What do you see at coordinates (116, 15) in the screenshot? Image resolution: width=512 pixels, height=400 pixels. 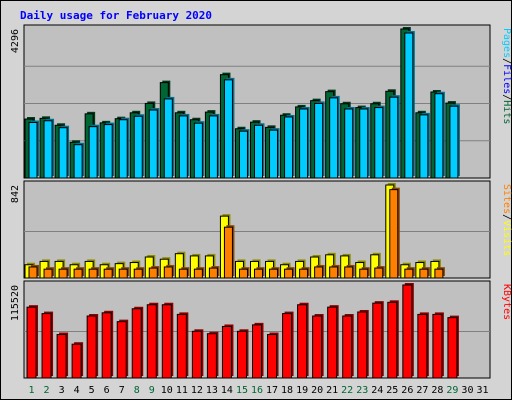 I see `chart-title: Daily usage for February 2020` at bounding box center [116, 15].